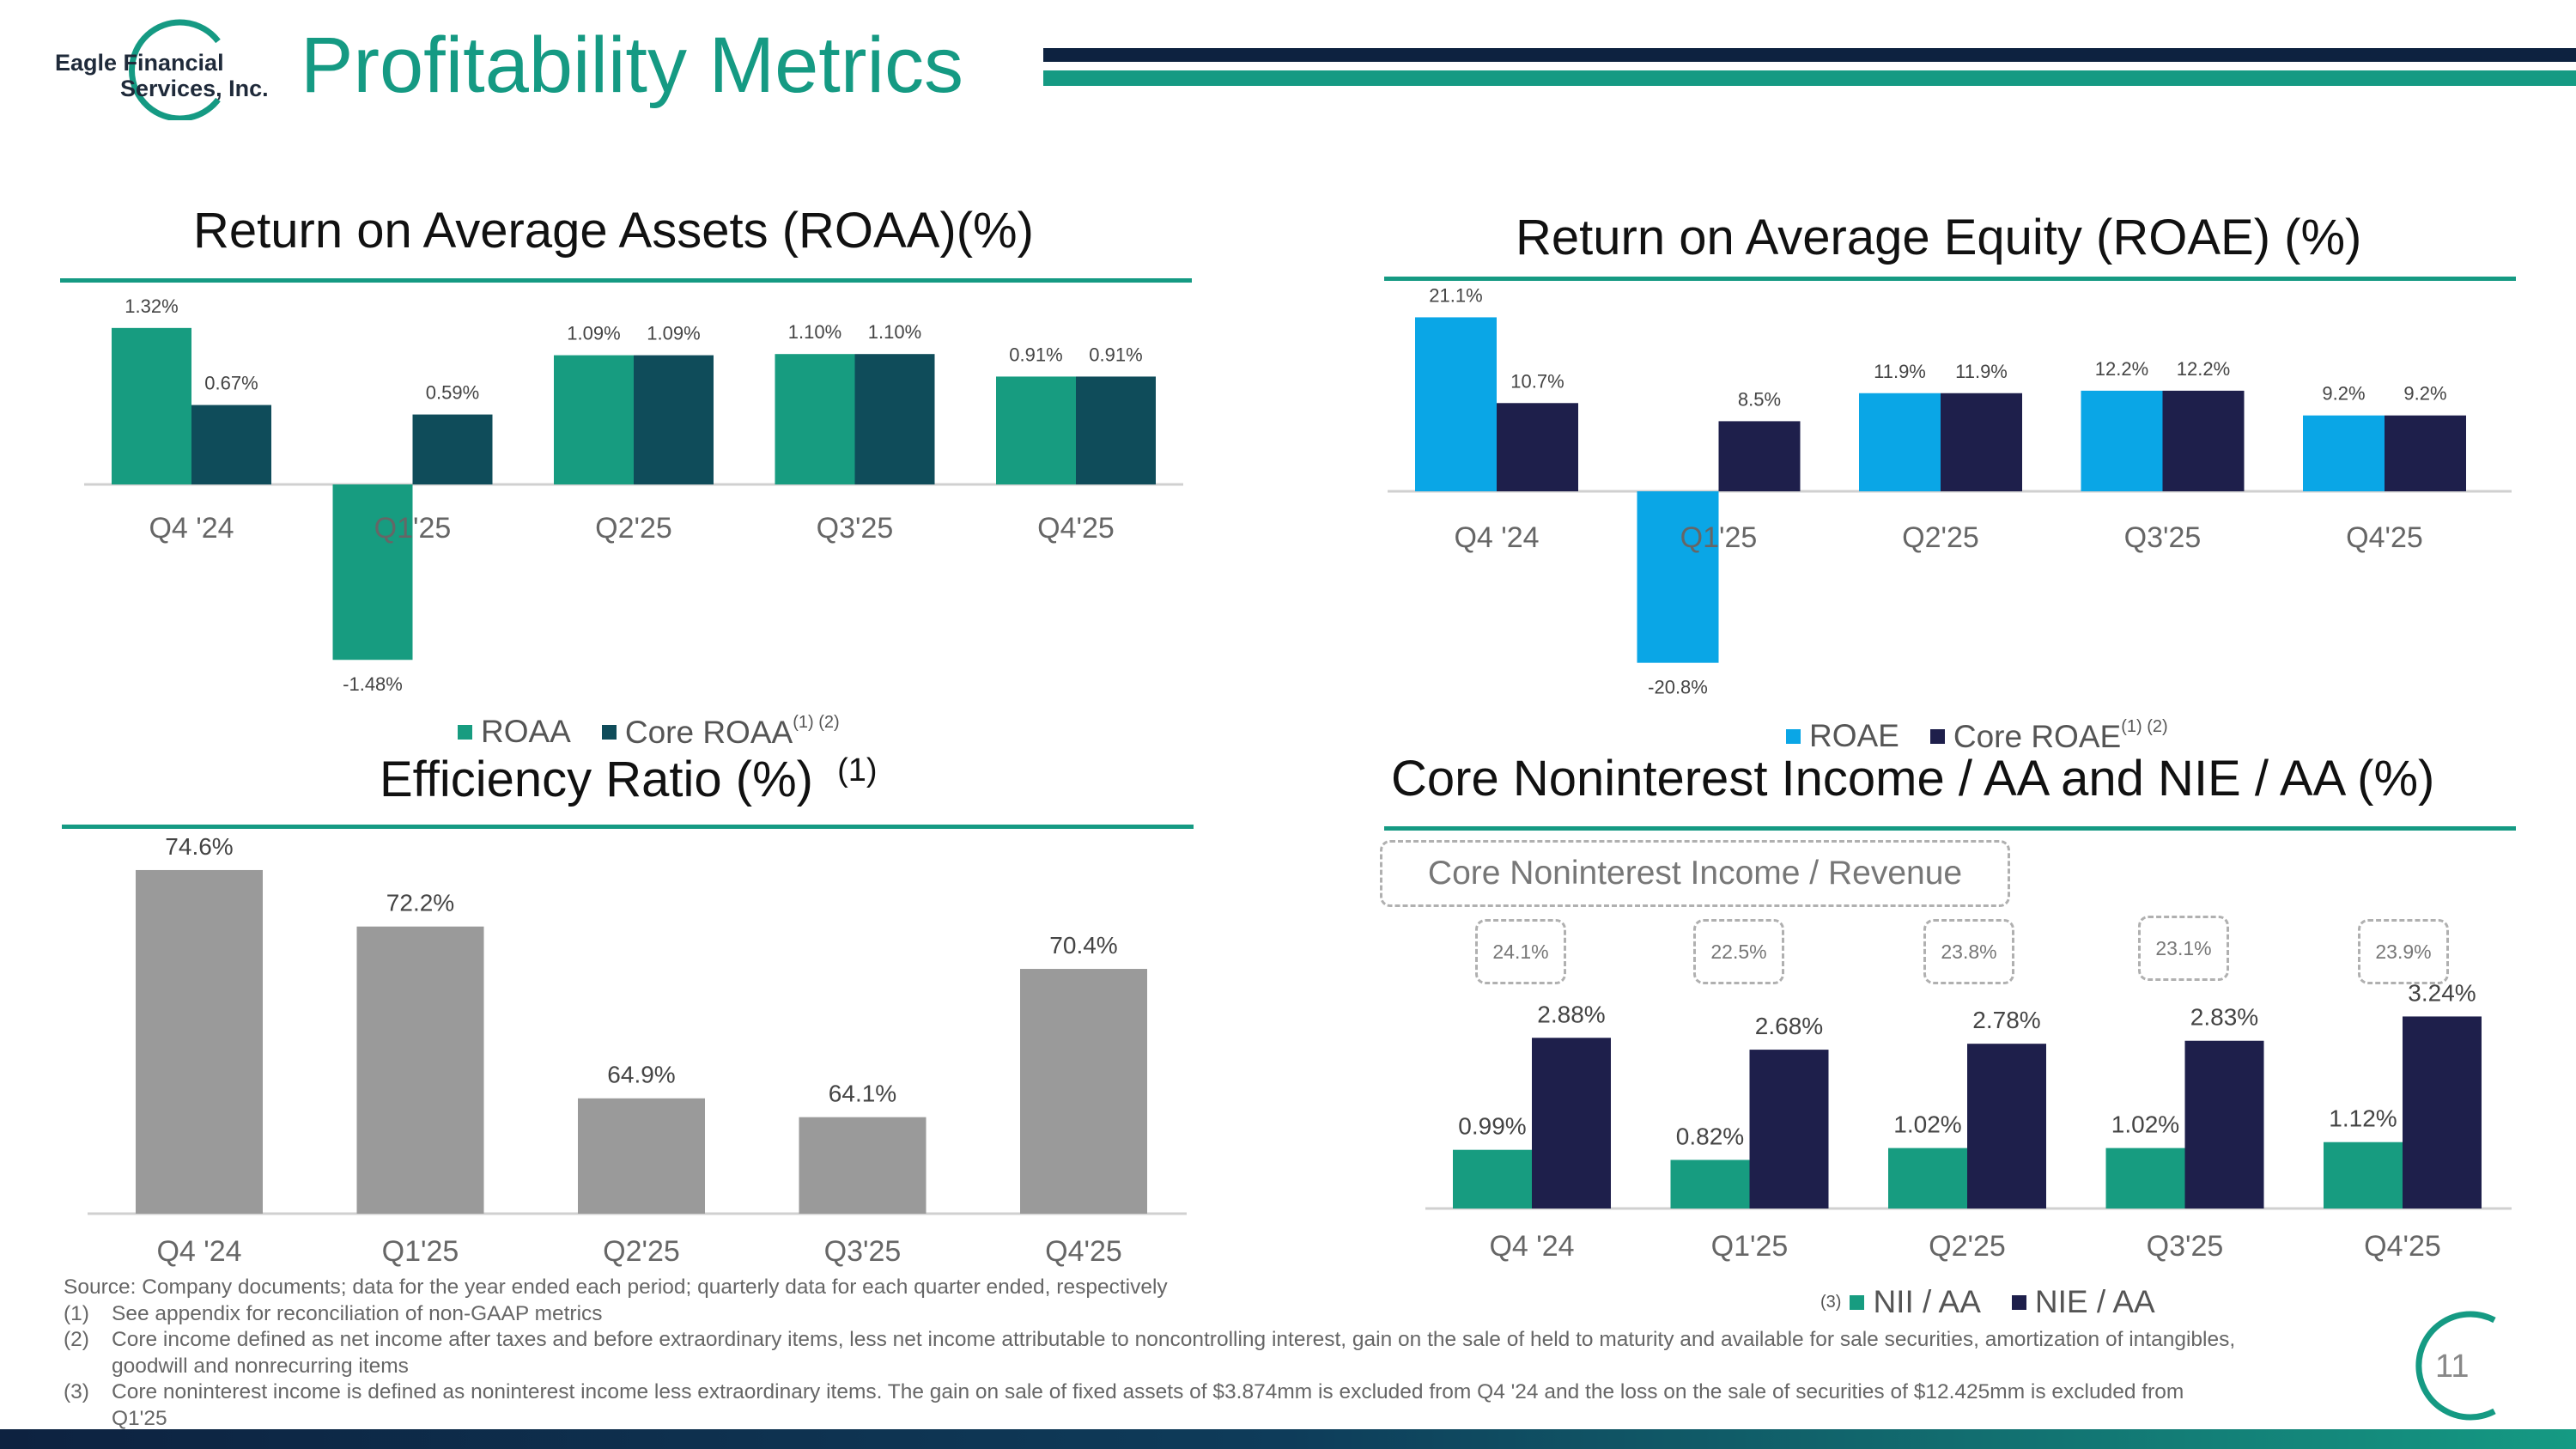 This screenshot has height=1449, width=2576. Describe the element at coordinates (1789, 1026) in the screenshot. I see `nii-nie-data-label: 2.68%` at that location.